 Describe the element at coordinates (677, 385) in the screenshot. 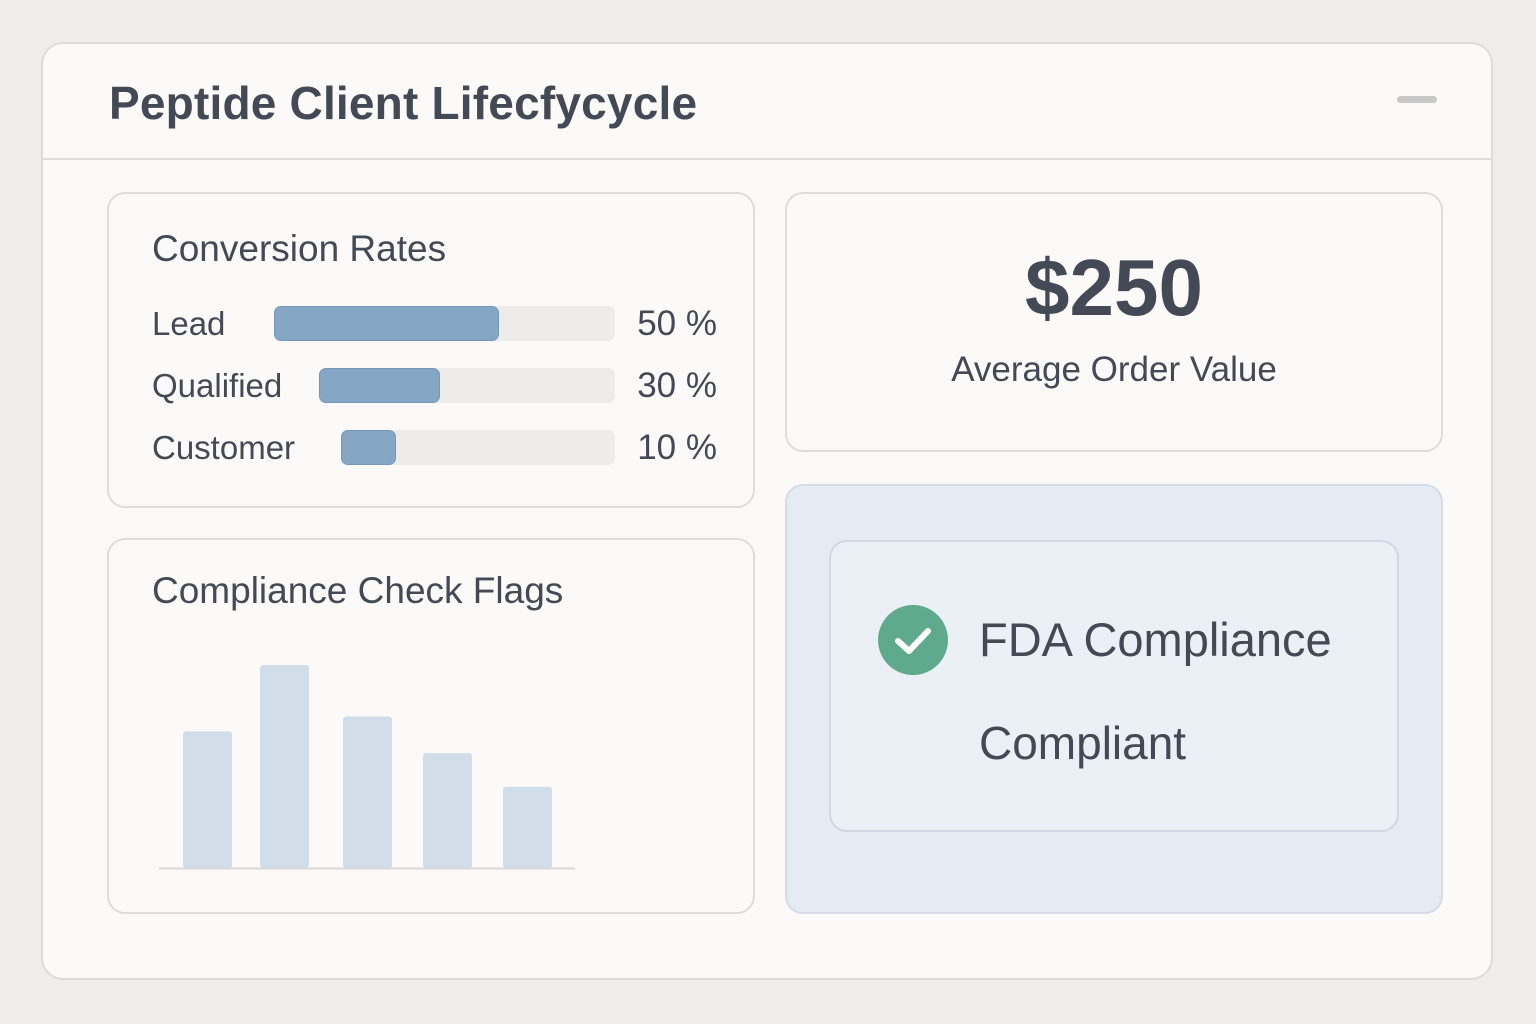

I see `conversion-row-value: 30 %` at that location.